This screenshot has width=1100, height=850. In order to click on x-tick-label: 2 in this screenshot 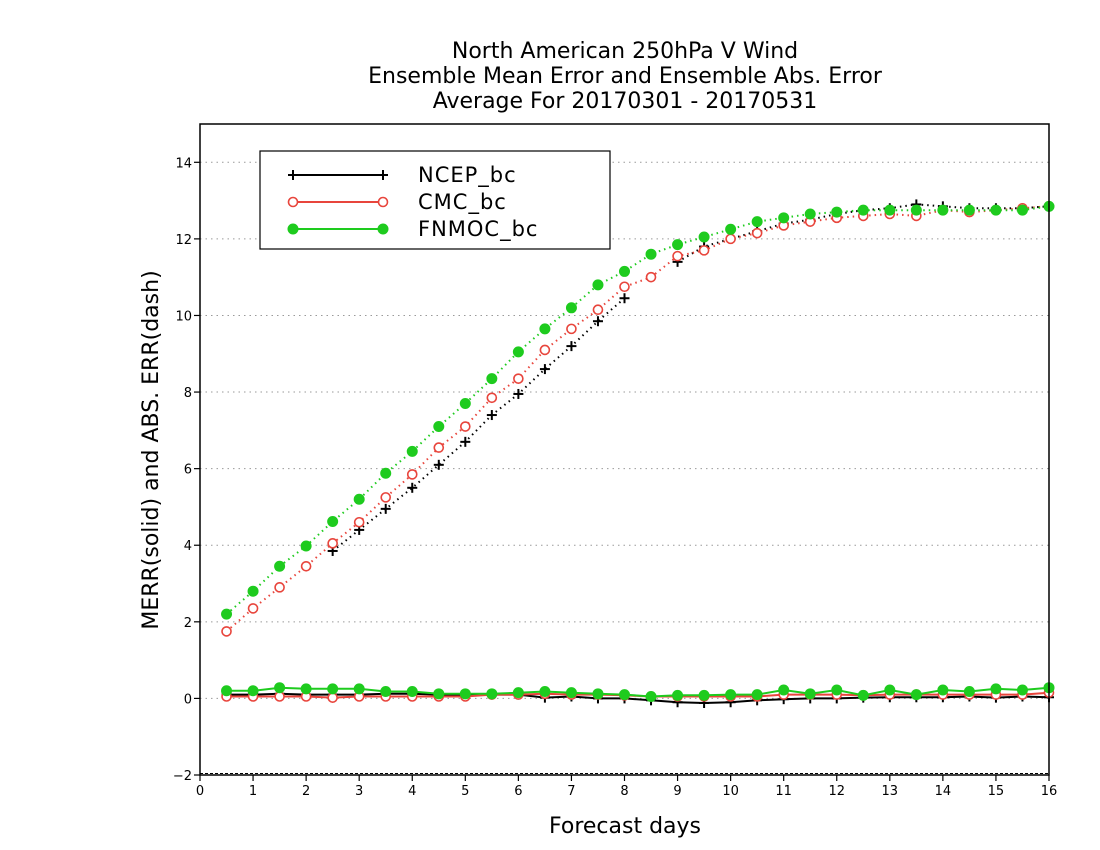, I will do `click(306, 791)`.